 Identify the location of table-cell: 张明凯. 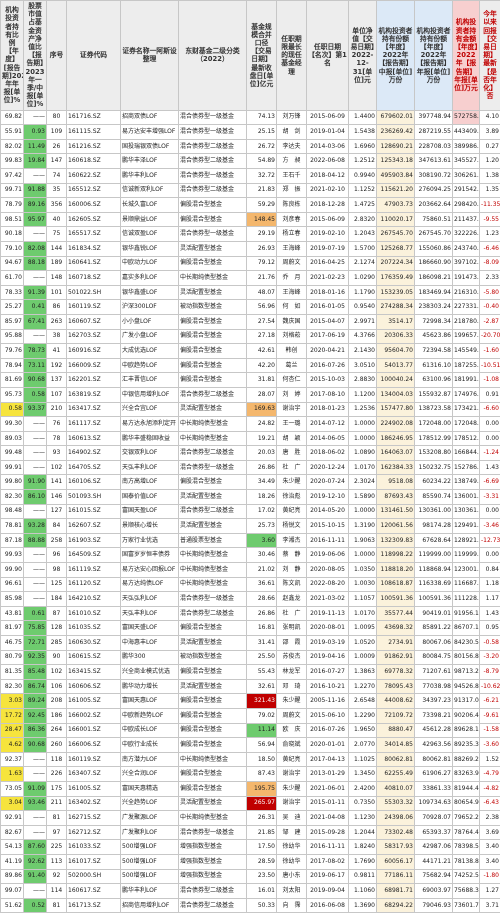
(292, 628).